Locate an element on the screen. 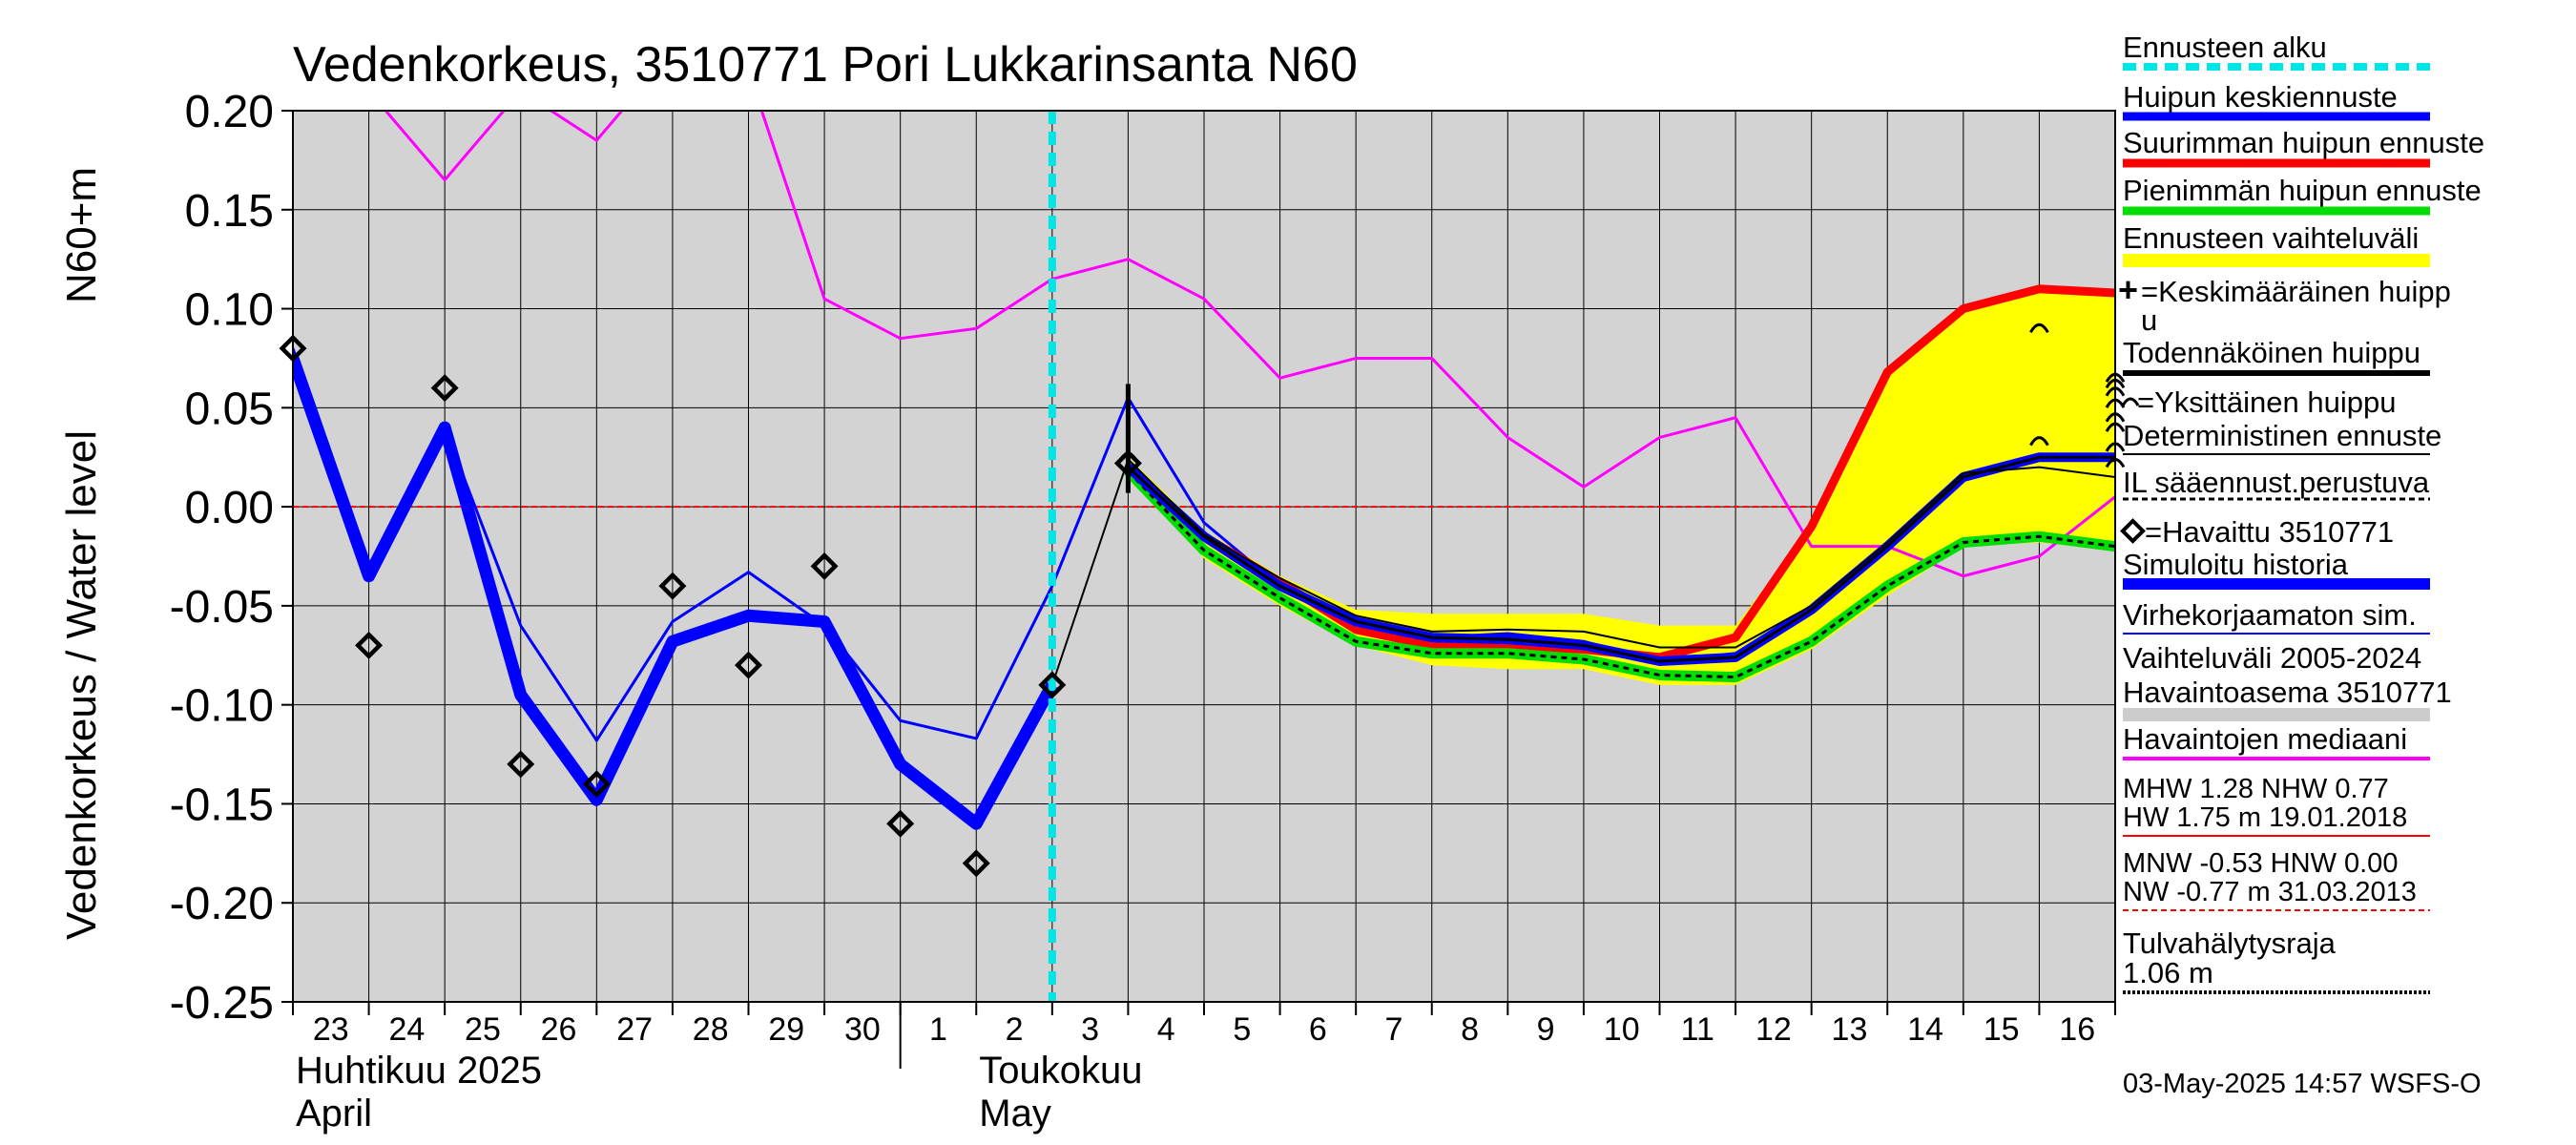 This screenshot has width=2576, height=1145. legend-flood-line2: 1.06 m is located at coordinates (2168, 972).